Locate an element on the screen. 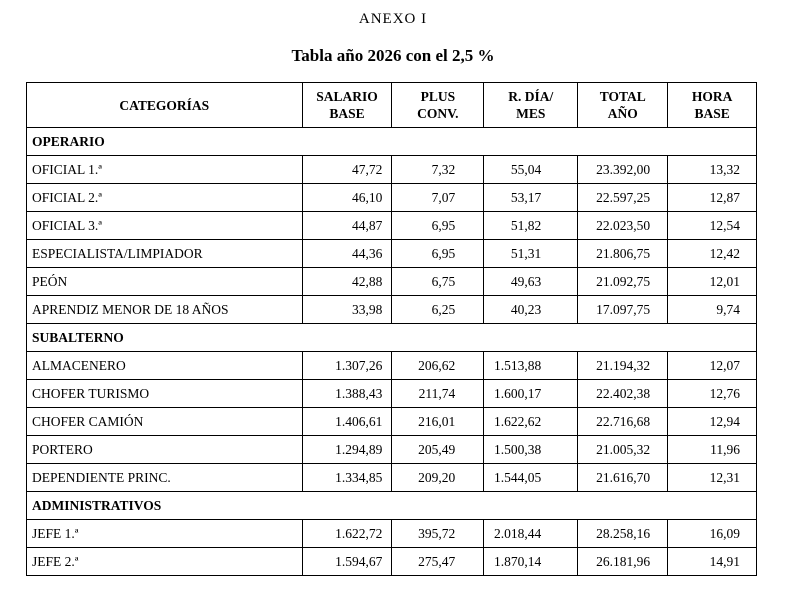 This screenshot has height=600, width=786. column-header: SALARIO BASE is located at coordinates (347, 105).